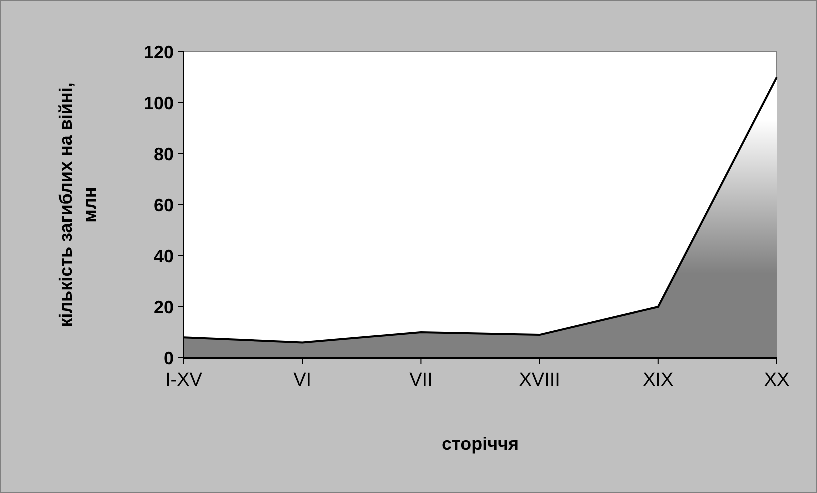  I want to click on y-tick-label: 100, so click(159, 103).